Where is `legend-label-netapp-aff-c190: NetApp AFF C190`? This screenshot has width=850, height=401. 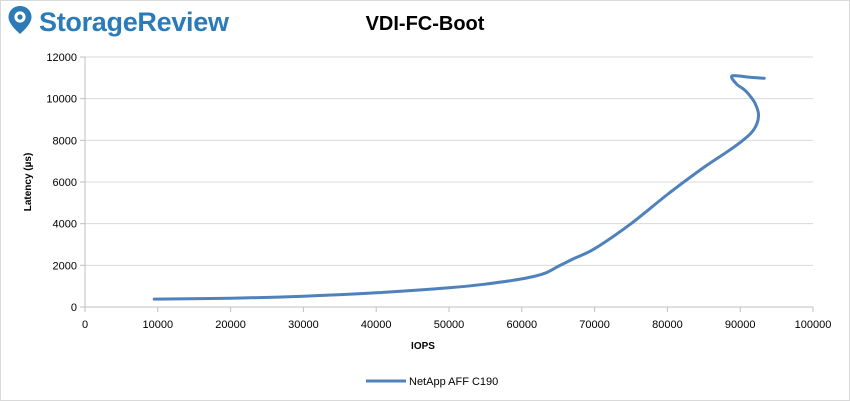
legend-label-netapp-aff-c190: NetApp AFF C190 is located at coordinates (453, 382).